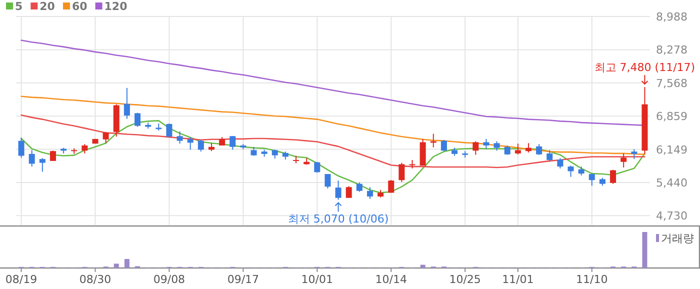 This screenshot has height=289, width=700. What do you see at coordinates (672, 50) in the screenshot?
I see `y-tick-label: 8,278` at bounding box center [672, 50].